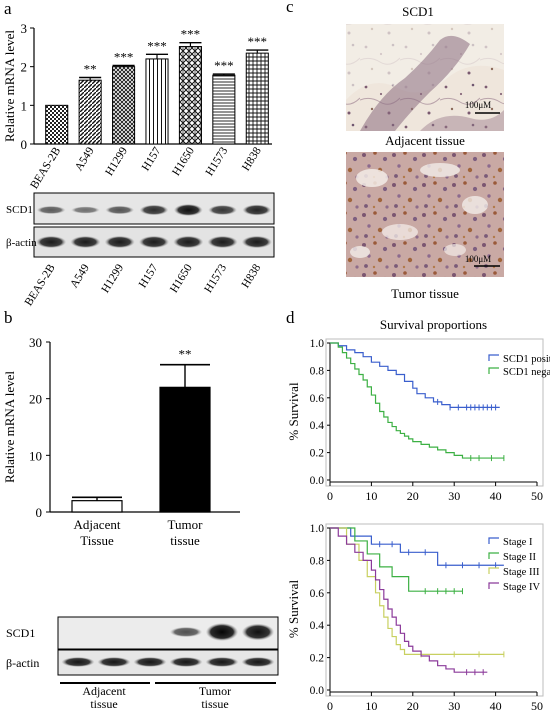  Describe the element at coordinates (519, 557) in the screenshot. I see `chart-d2-legend-label: Stage II` at that location.